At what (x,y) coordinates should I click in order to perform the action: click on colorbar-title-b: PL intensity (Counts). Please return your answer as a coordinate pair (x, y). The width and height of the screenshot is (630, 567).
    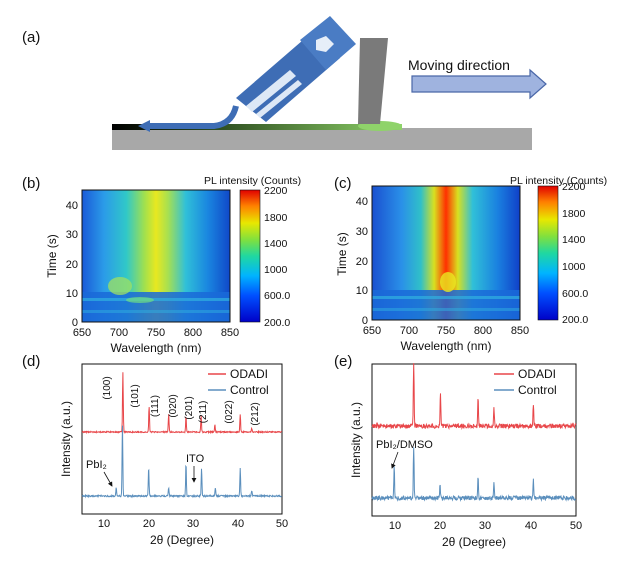
    Looking at the image, I should click on (252, 181).